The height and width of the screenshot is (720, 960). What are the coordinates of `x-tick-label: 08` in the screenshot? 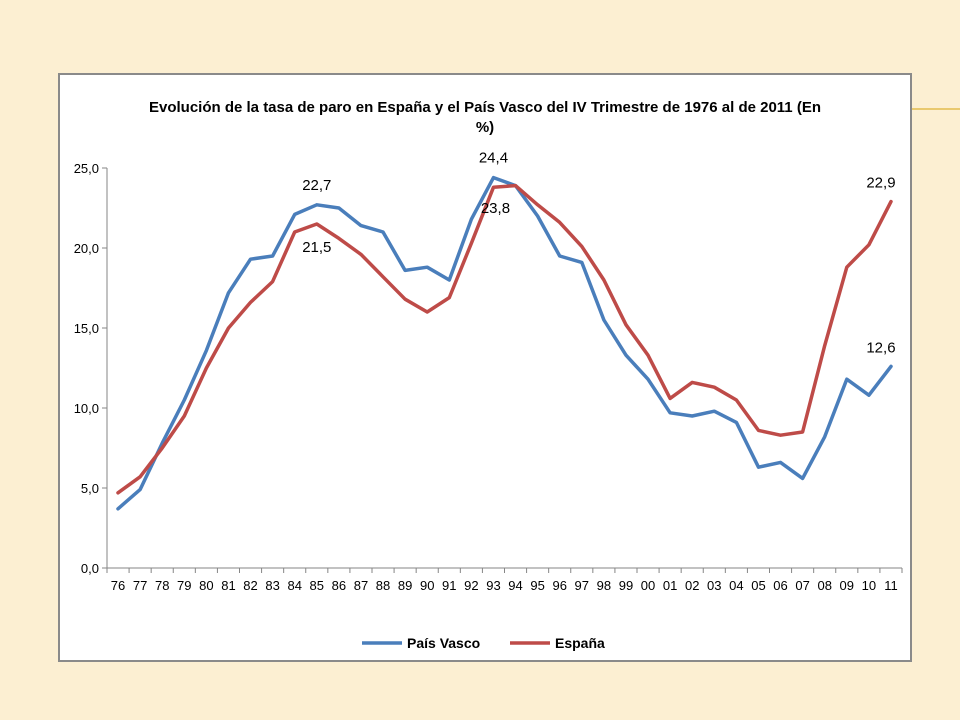 It's located at (824, 585).